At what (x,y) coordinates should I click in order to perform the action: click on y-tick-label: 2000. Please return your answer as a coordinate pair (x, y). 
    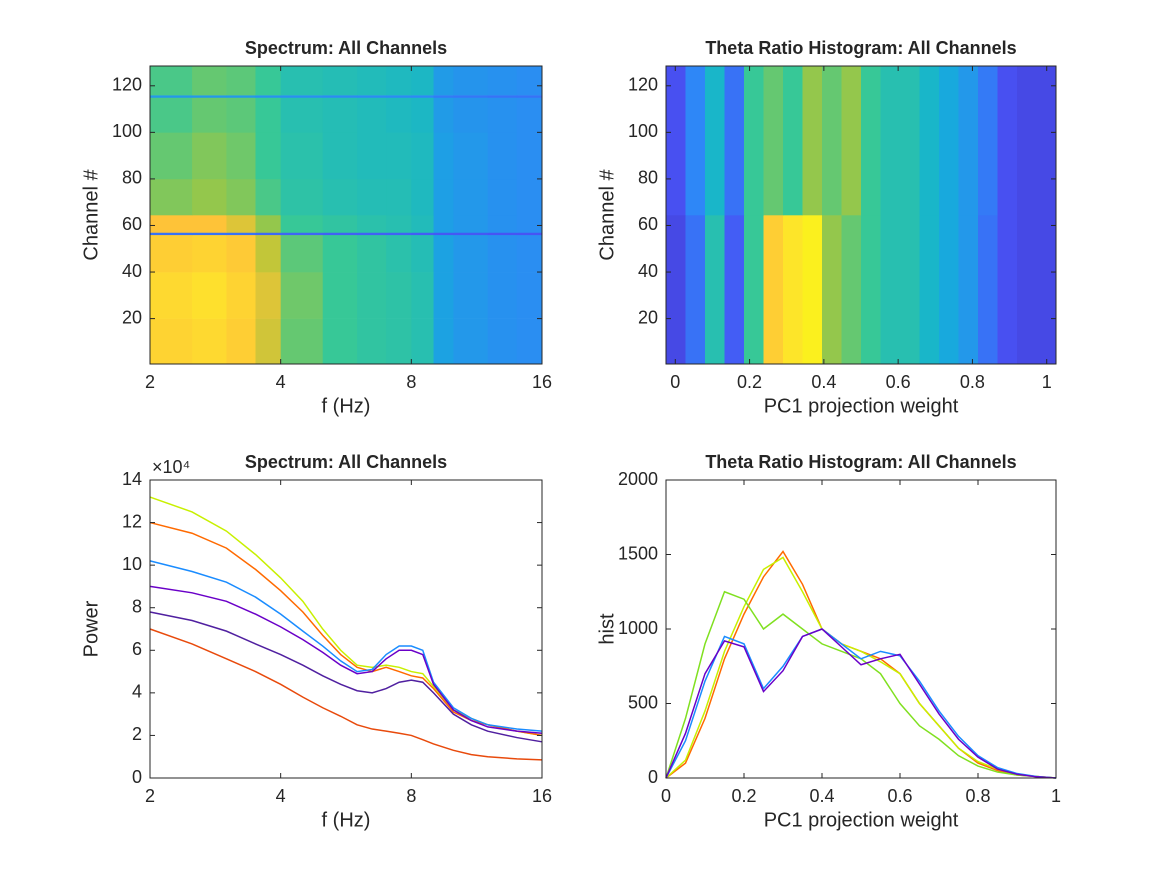
    Looking at the image, I should click on (638, 479).